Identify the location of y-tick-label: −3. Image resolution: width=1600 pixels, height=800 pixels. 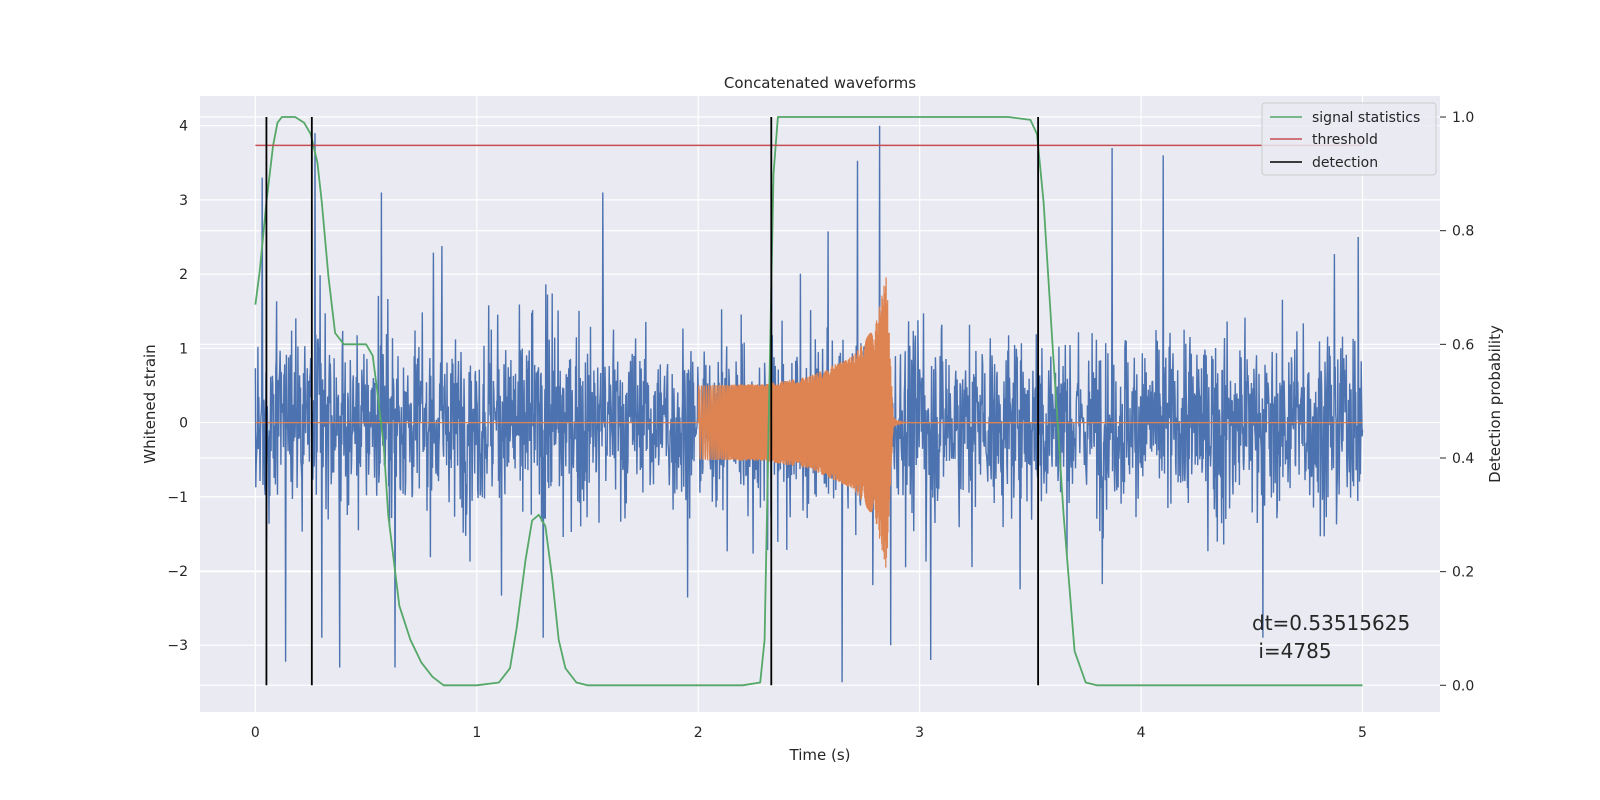
(177, 646).